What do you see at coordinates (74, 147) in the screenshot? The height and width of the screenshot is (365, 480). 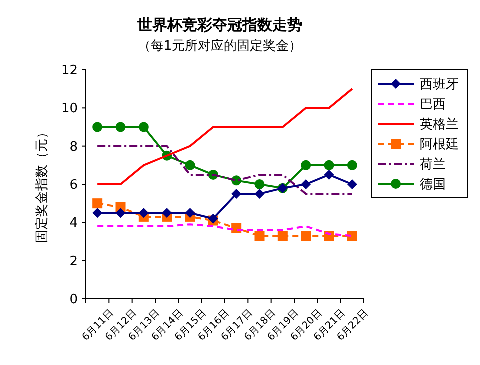 I see `y-tick-label: 8` at bounding box center [74, 147].